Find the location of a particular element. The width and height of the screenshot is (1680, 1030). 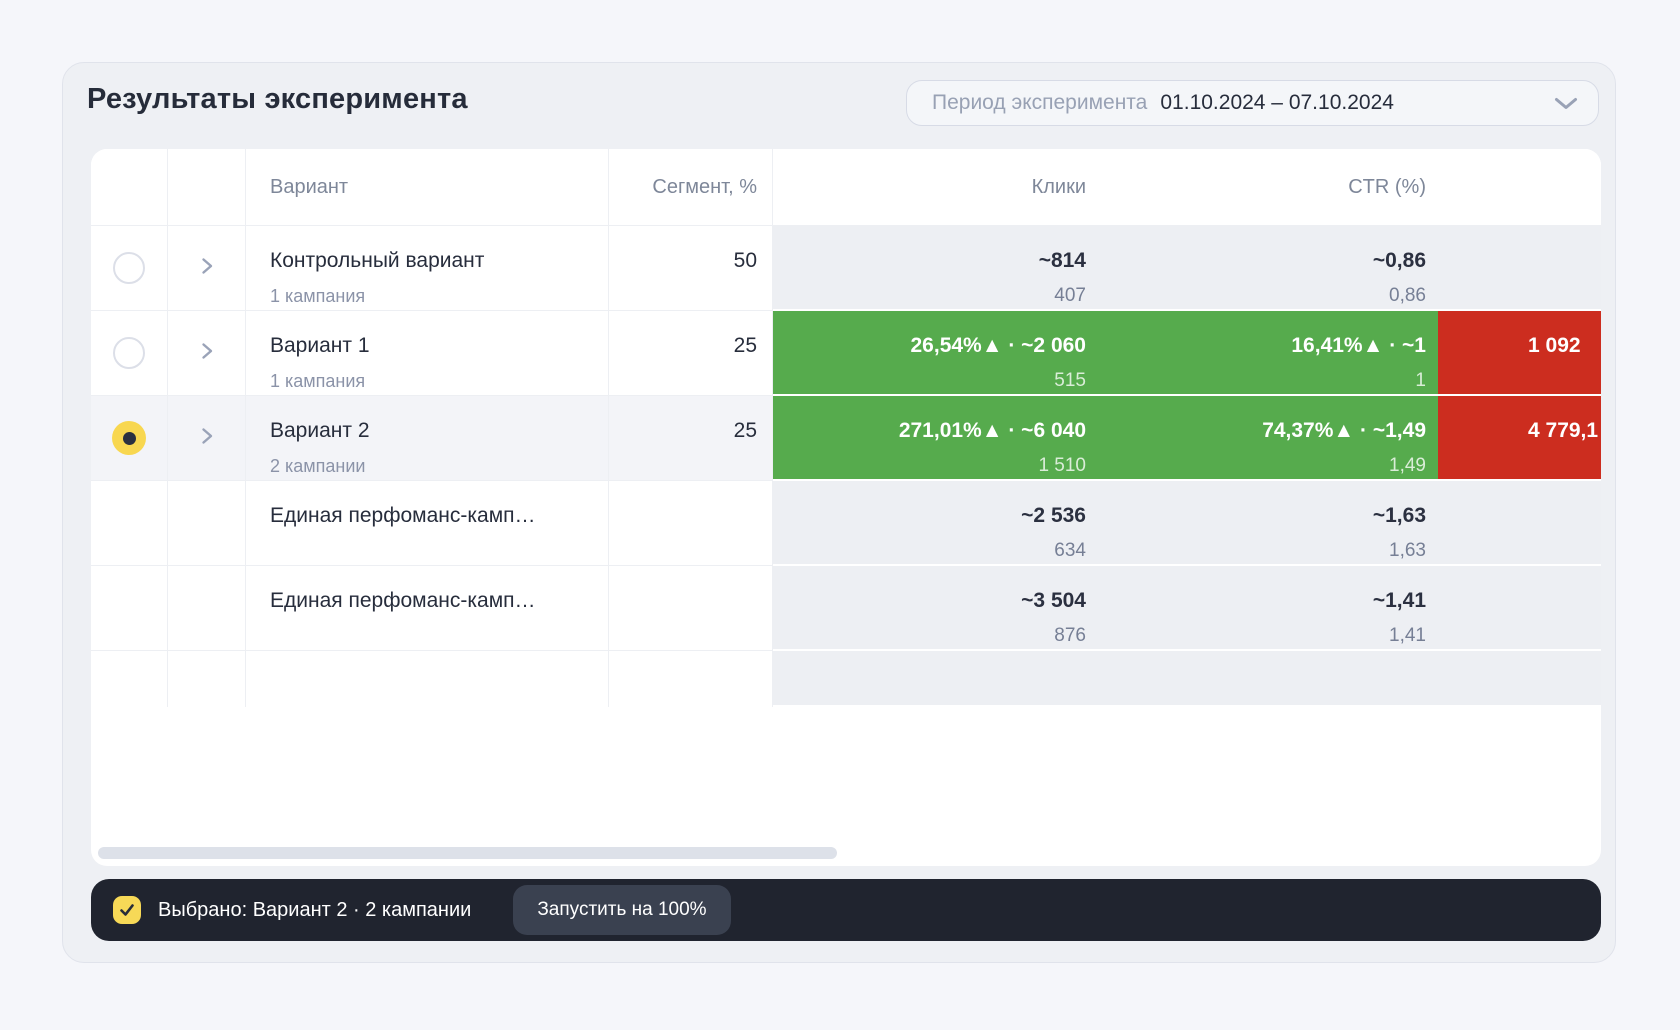

table-row: Единая перфоманс-камп… ~3 504 876 ~1,41 1,41 is located at coordinates (846, 608).